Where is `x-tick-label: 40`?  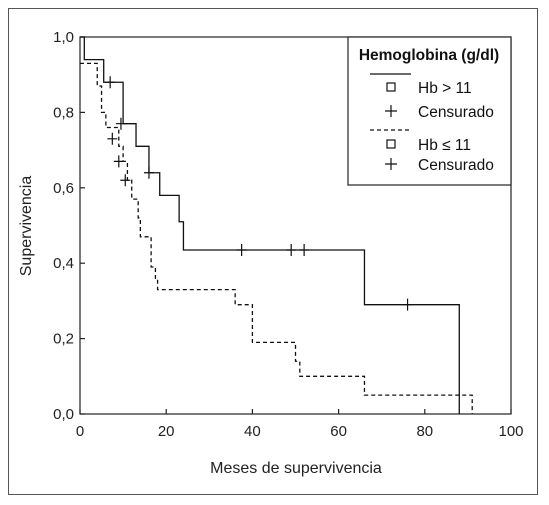 x-tick-label: 40 is located at coordinates (252, 431).